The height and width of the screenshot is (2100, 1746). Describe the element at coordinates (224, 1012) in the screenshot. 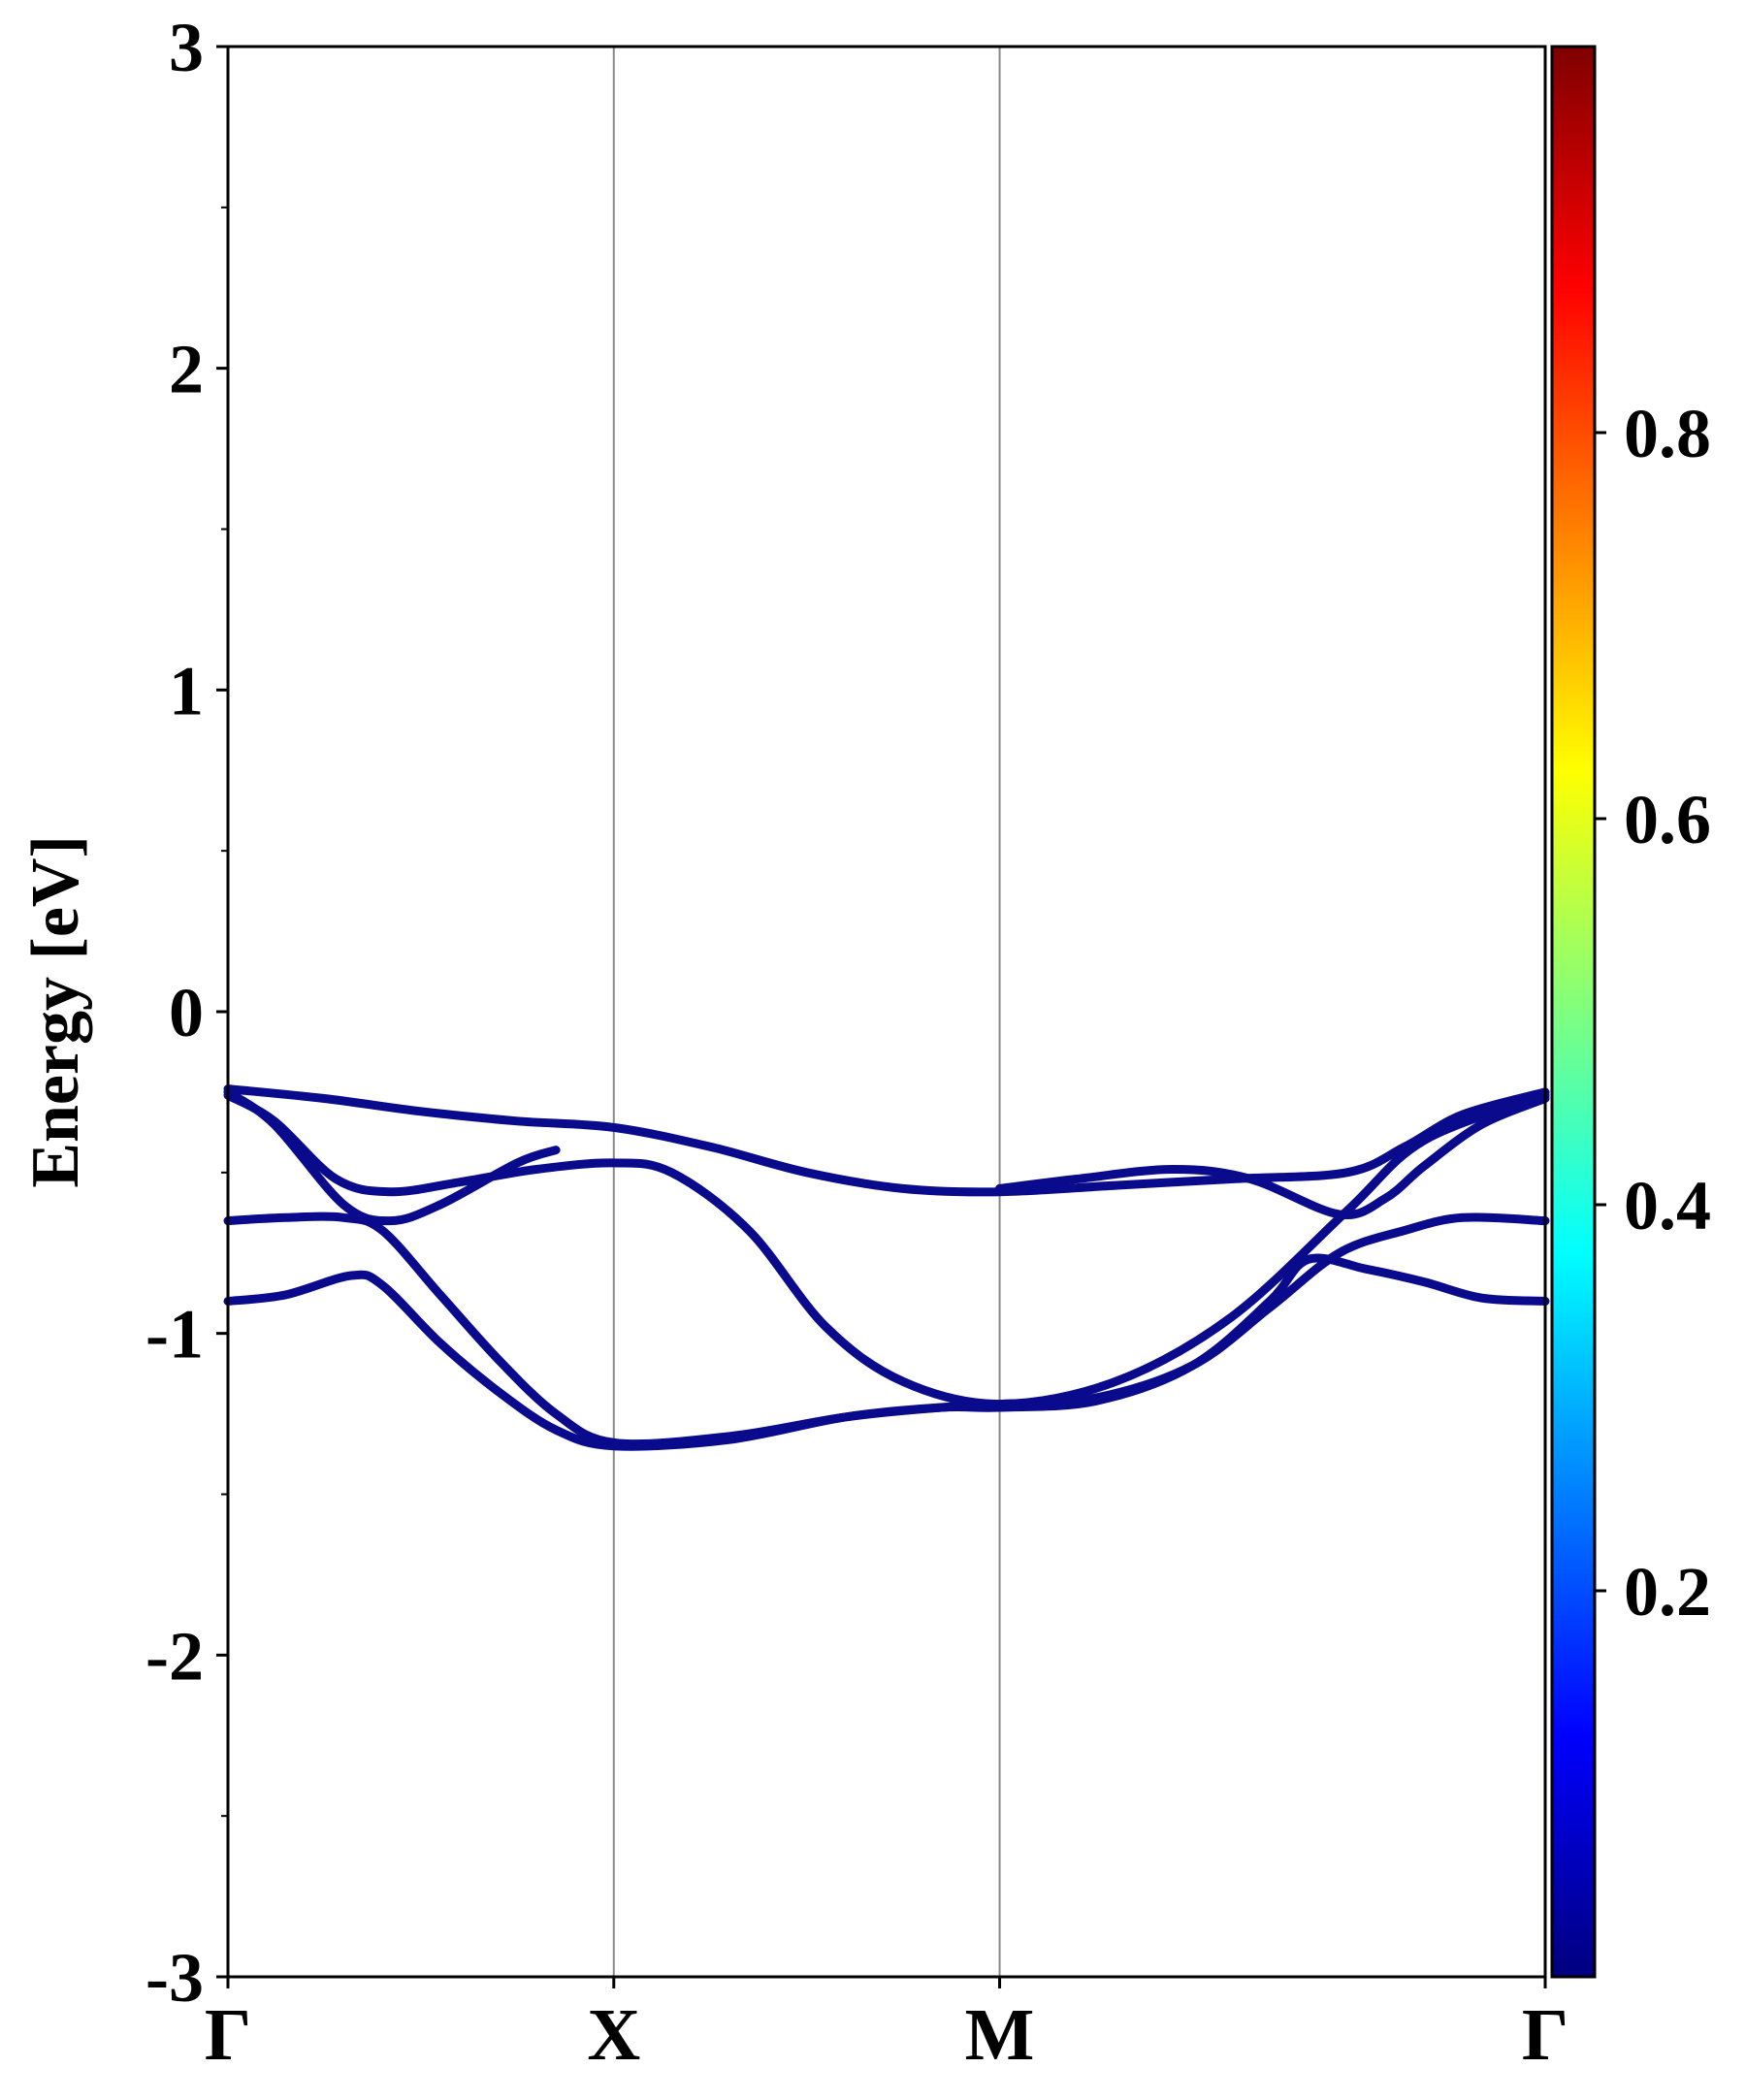

I see `y-axis-minor-ticks` at that location.